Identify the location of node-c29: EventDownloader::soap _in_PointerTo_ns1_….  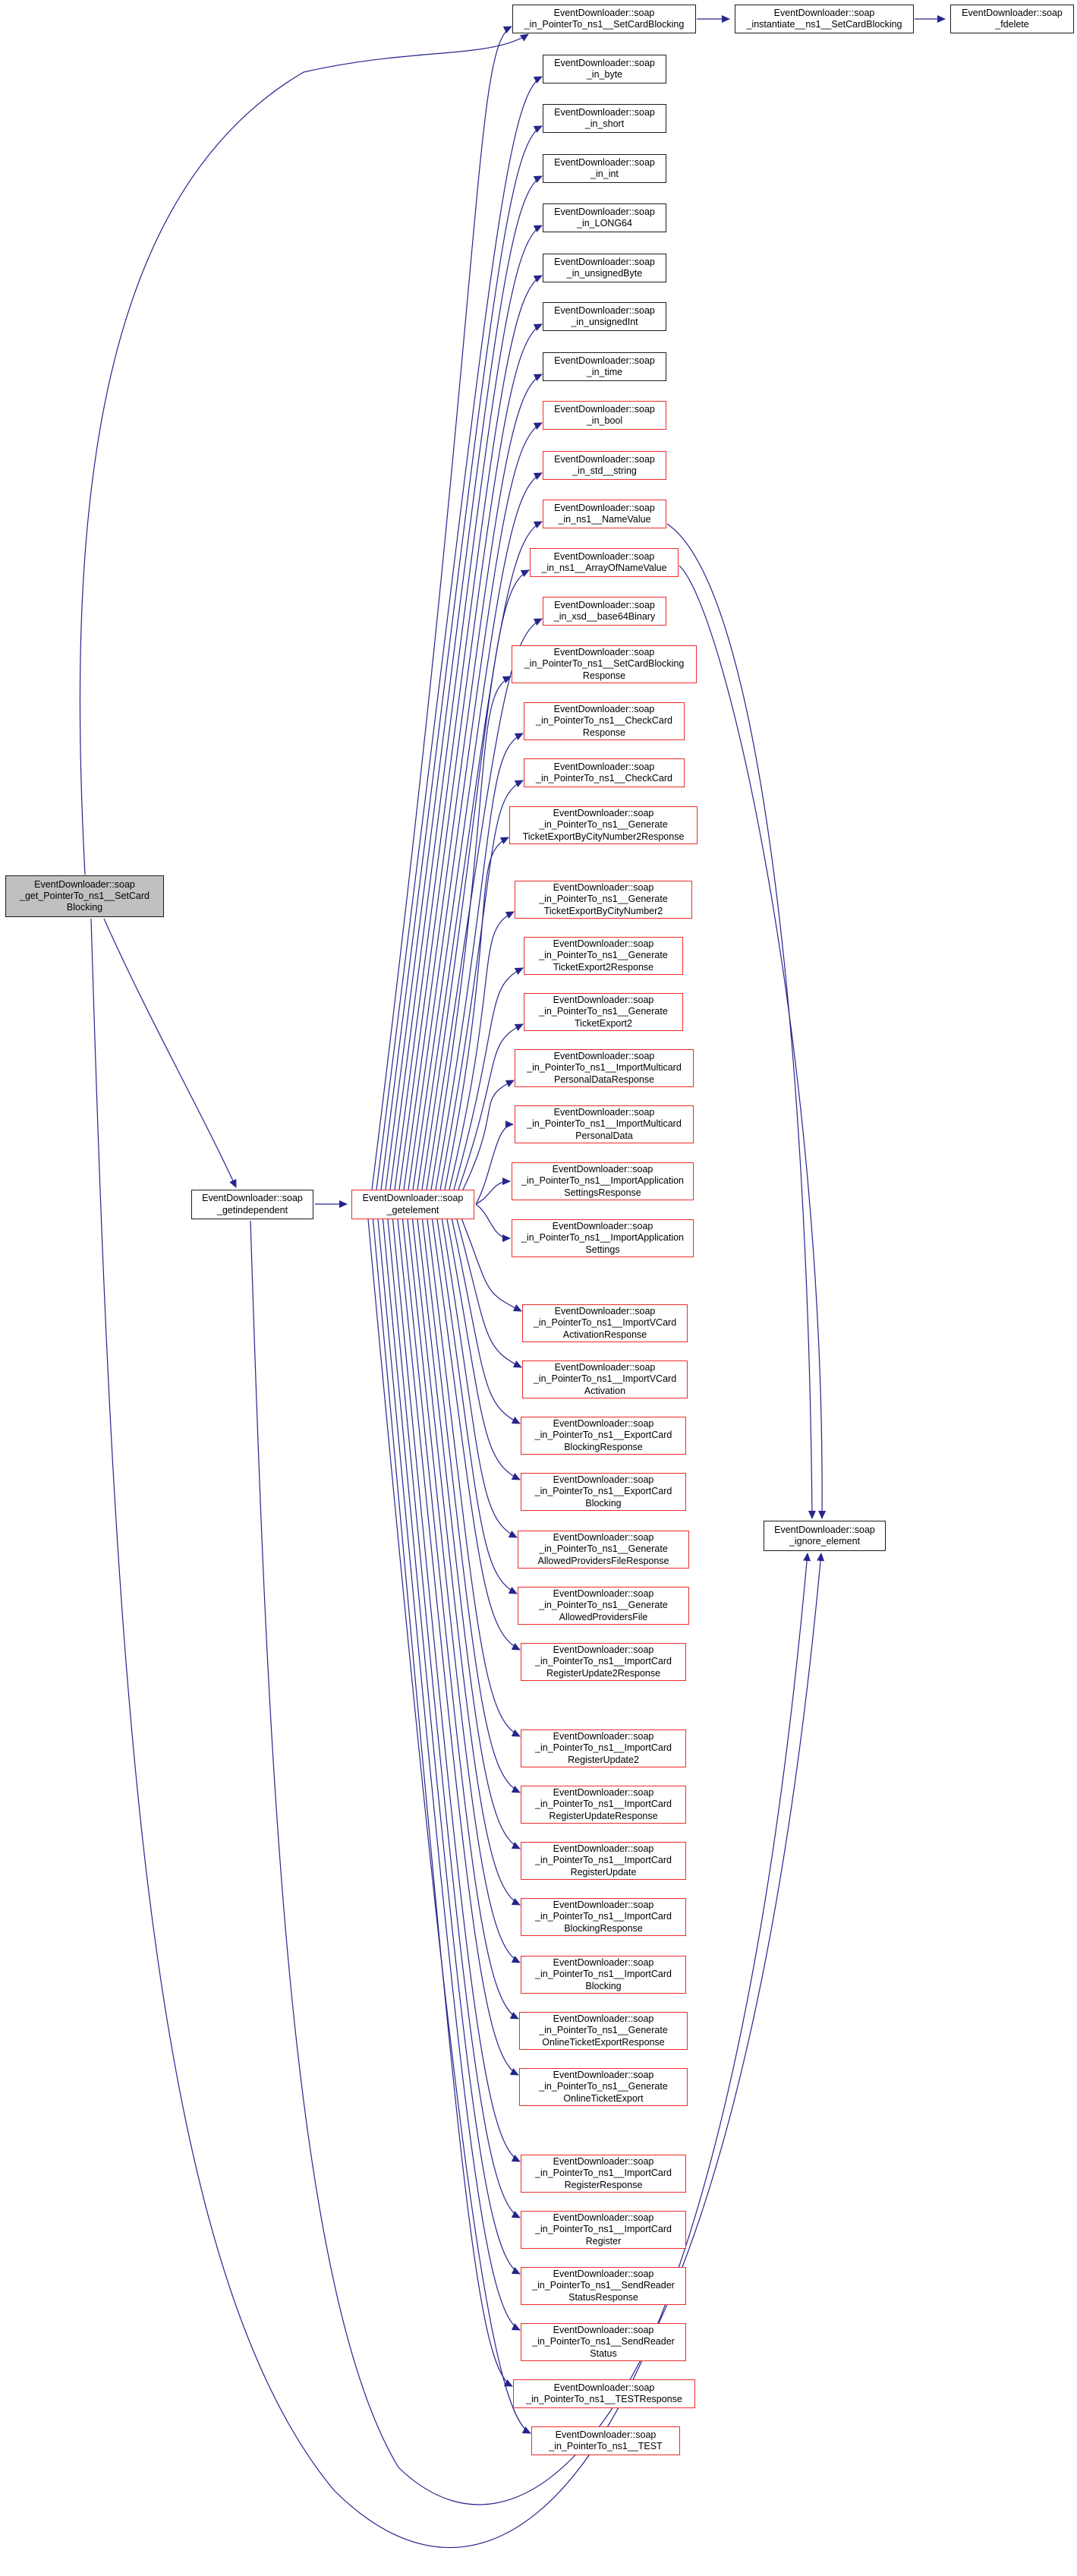
(604, 1550).